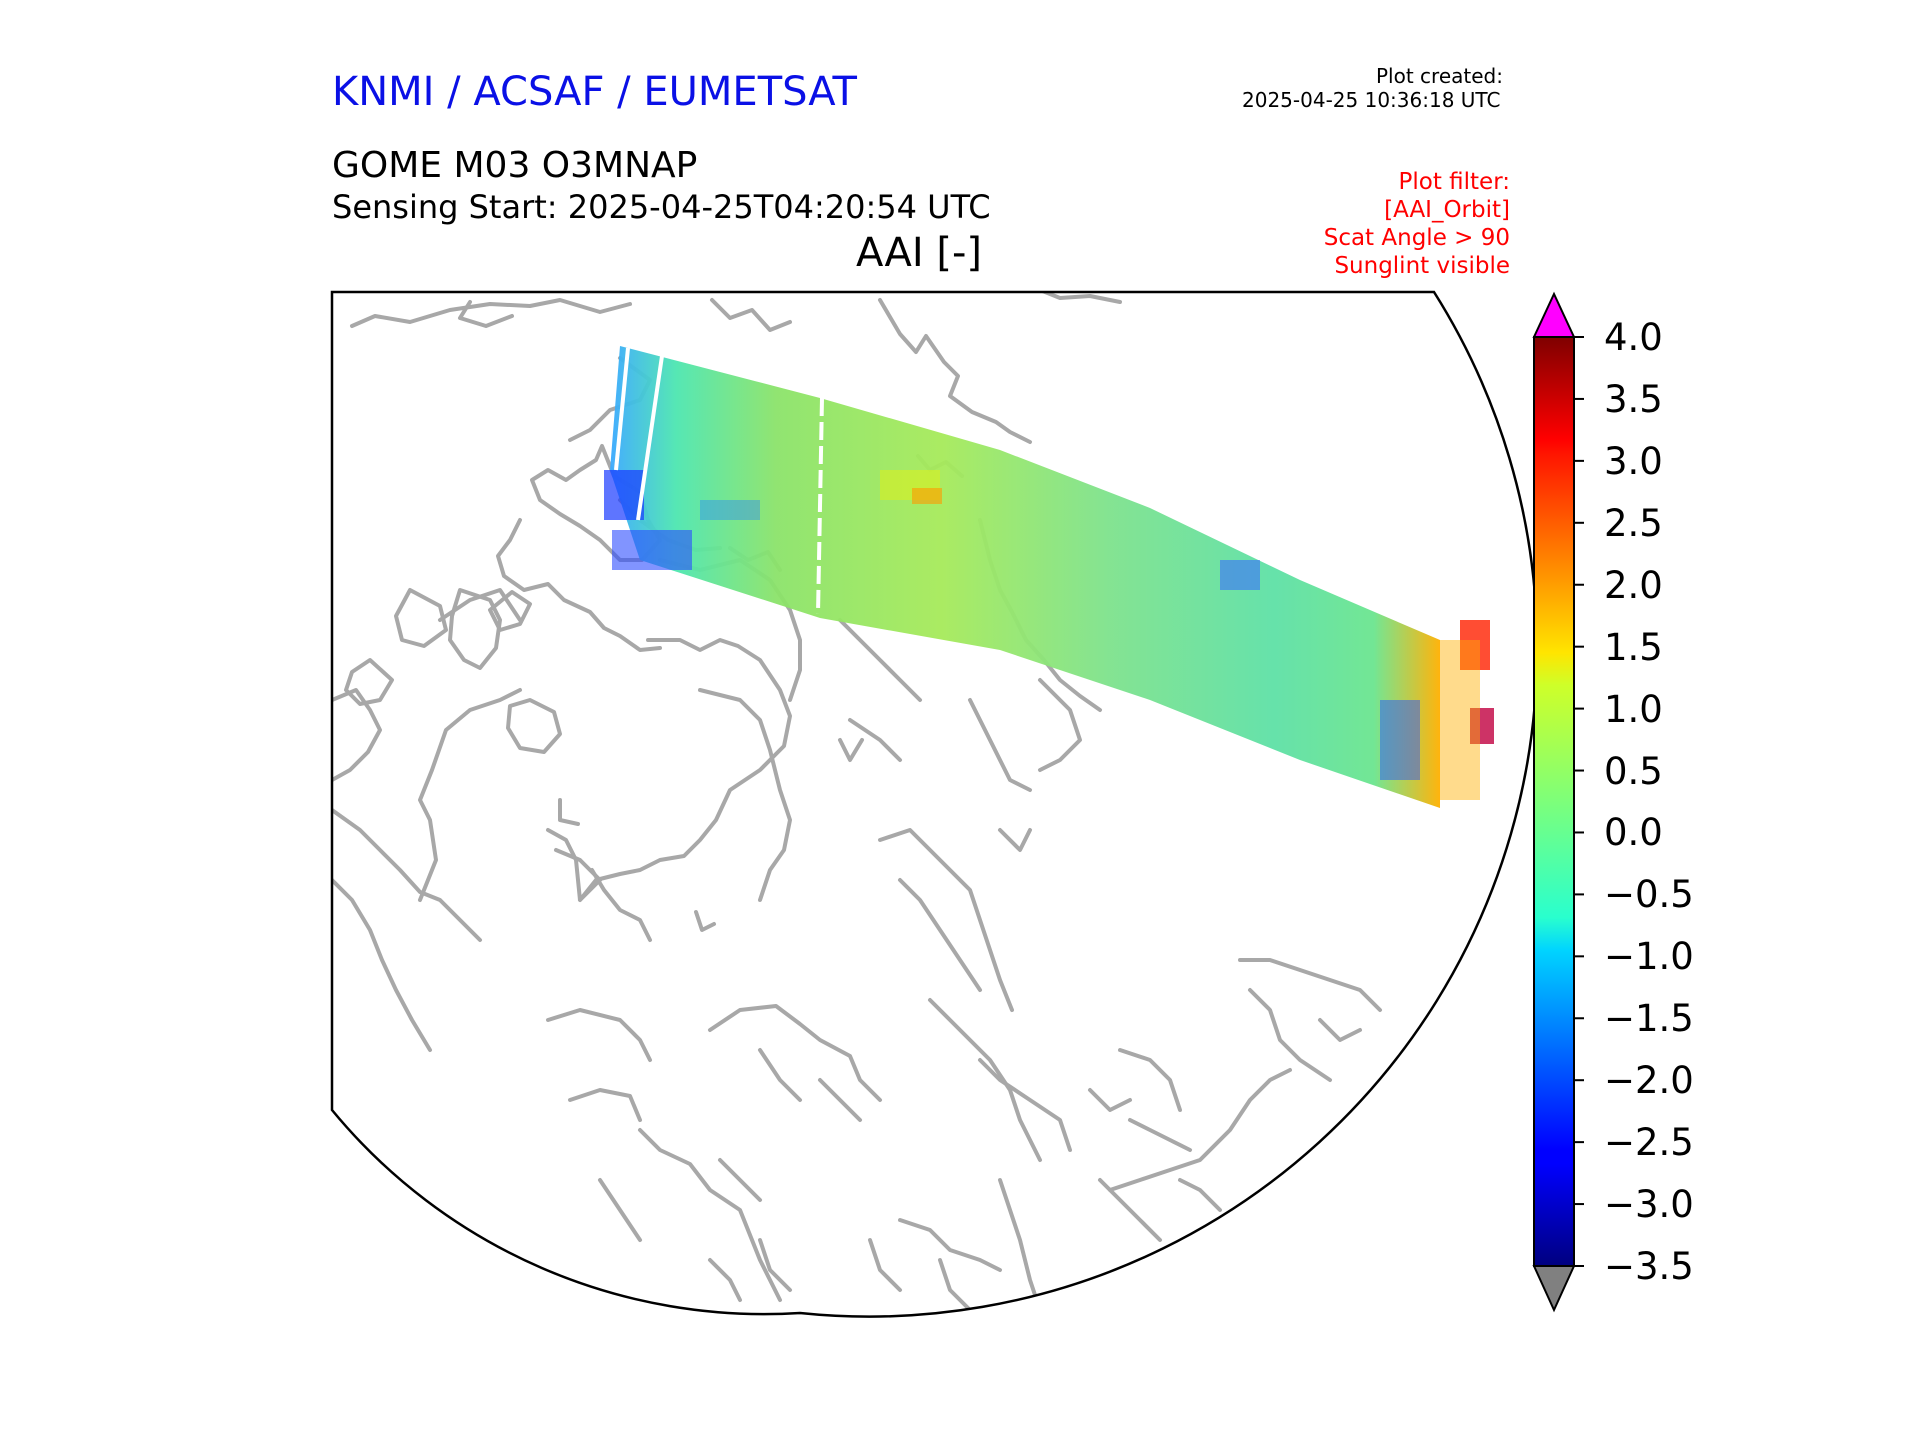  What do you see at coordinates (1649, 1205) in the screenshot?
I see `colorbar-tick-label: −3.0` at bounding box center [1649, 1205].